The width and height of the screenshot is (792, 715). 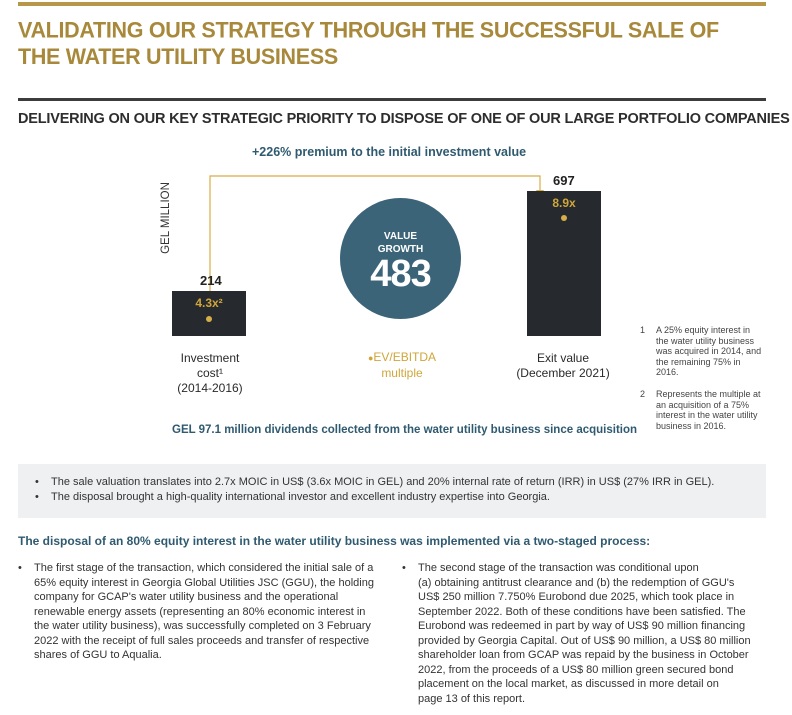 I want to click on bar-value-exit: 697, so click(x=564, y=180).